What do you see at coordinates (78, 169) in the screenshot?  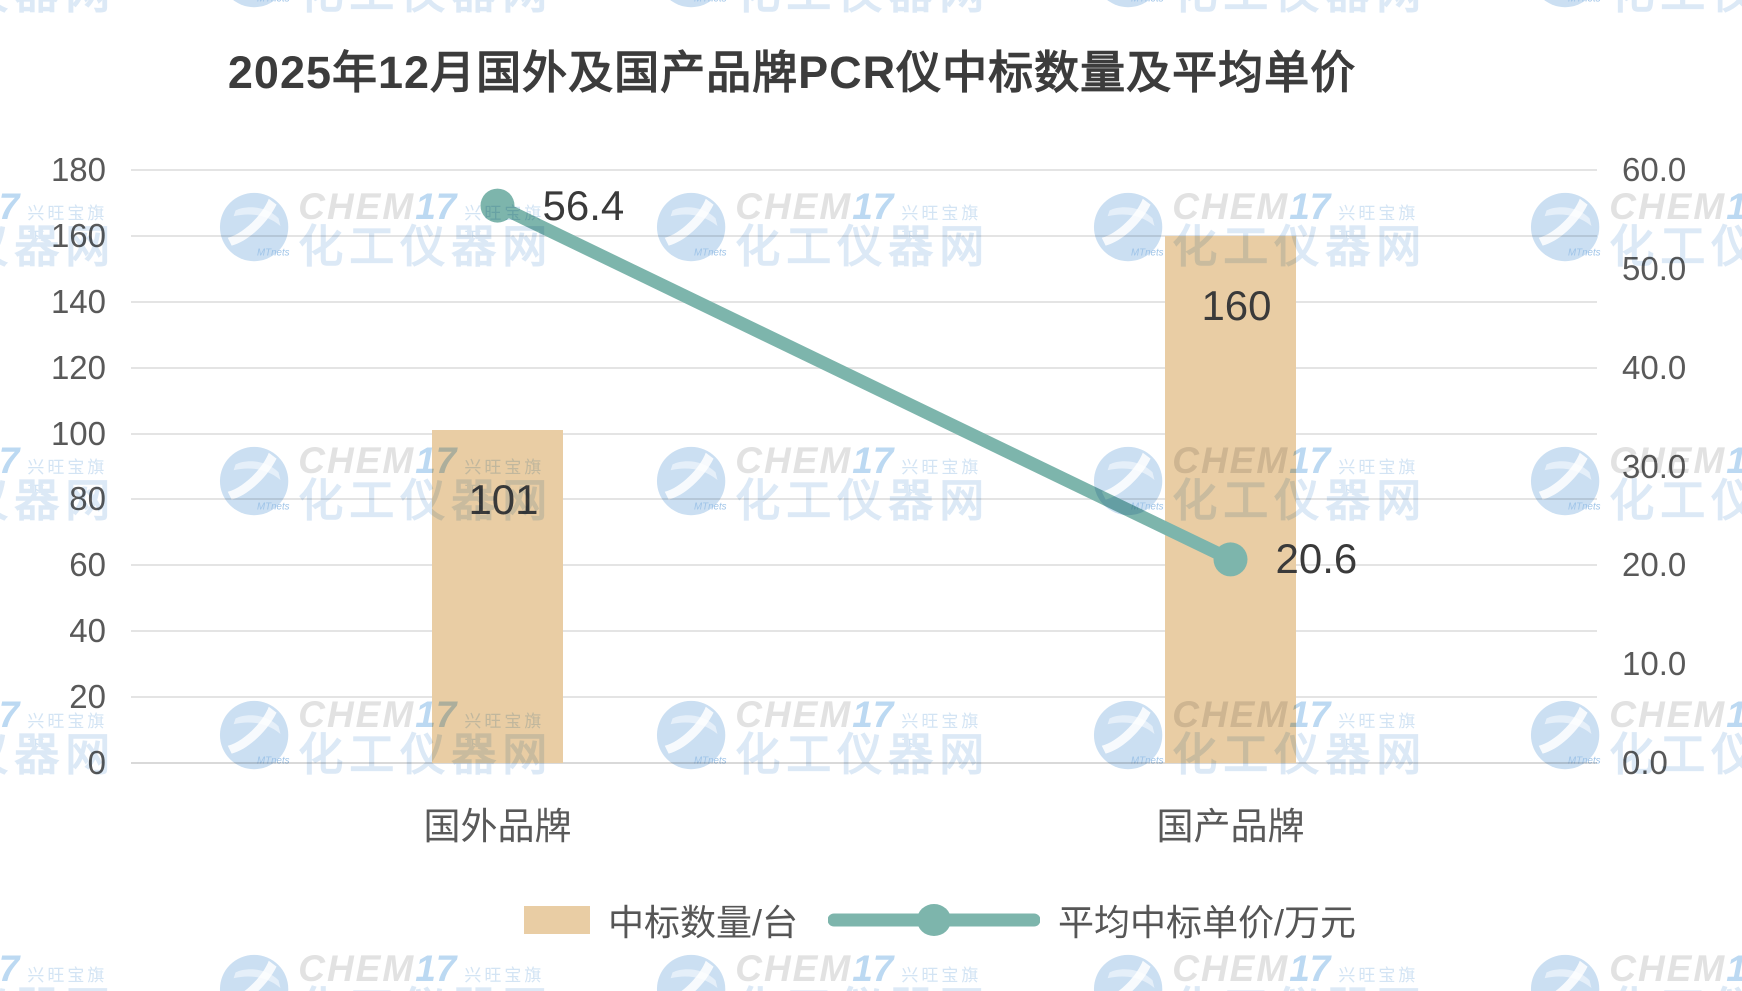 I see `left-axis-tick: 180` at bounding box center [78, 169].